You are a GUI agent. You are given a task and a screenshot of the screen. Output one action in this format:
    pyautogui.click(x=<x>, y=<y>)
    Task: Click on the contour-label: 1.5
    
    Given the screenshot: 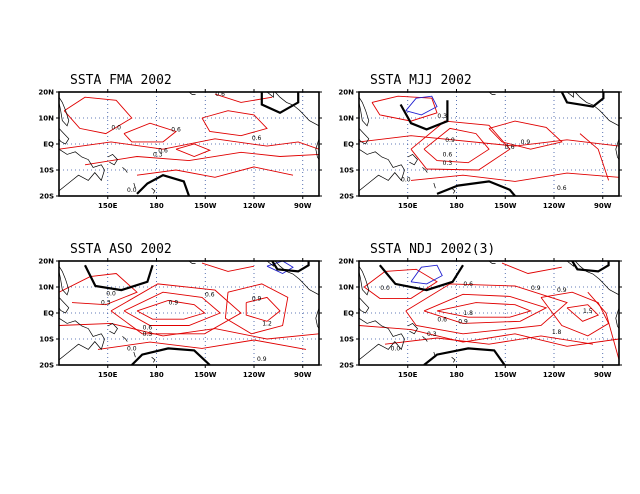 What is the action you would take?
    pyautogui.click(x=588, y=311)
    